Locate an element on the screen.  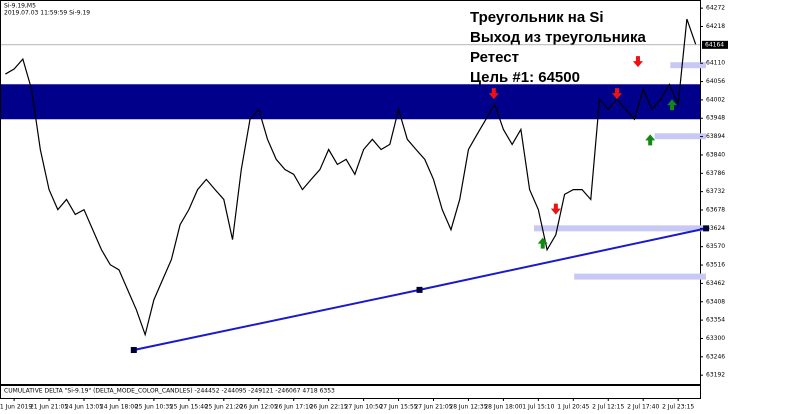
x-tick-label: 27 Jun 21:05 is located at coordinates (433, 407).